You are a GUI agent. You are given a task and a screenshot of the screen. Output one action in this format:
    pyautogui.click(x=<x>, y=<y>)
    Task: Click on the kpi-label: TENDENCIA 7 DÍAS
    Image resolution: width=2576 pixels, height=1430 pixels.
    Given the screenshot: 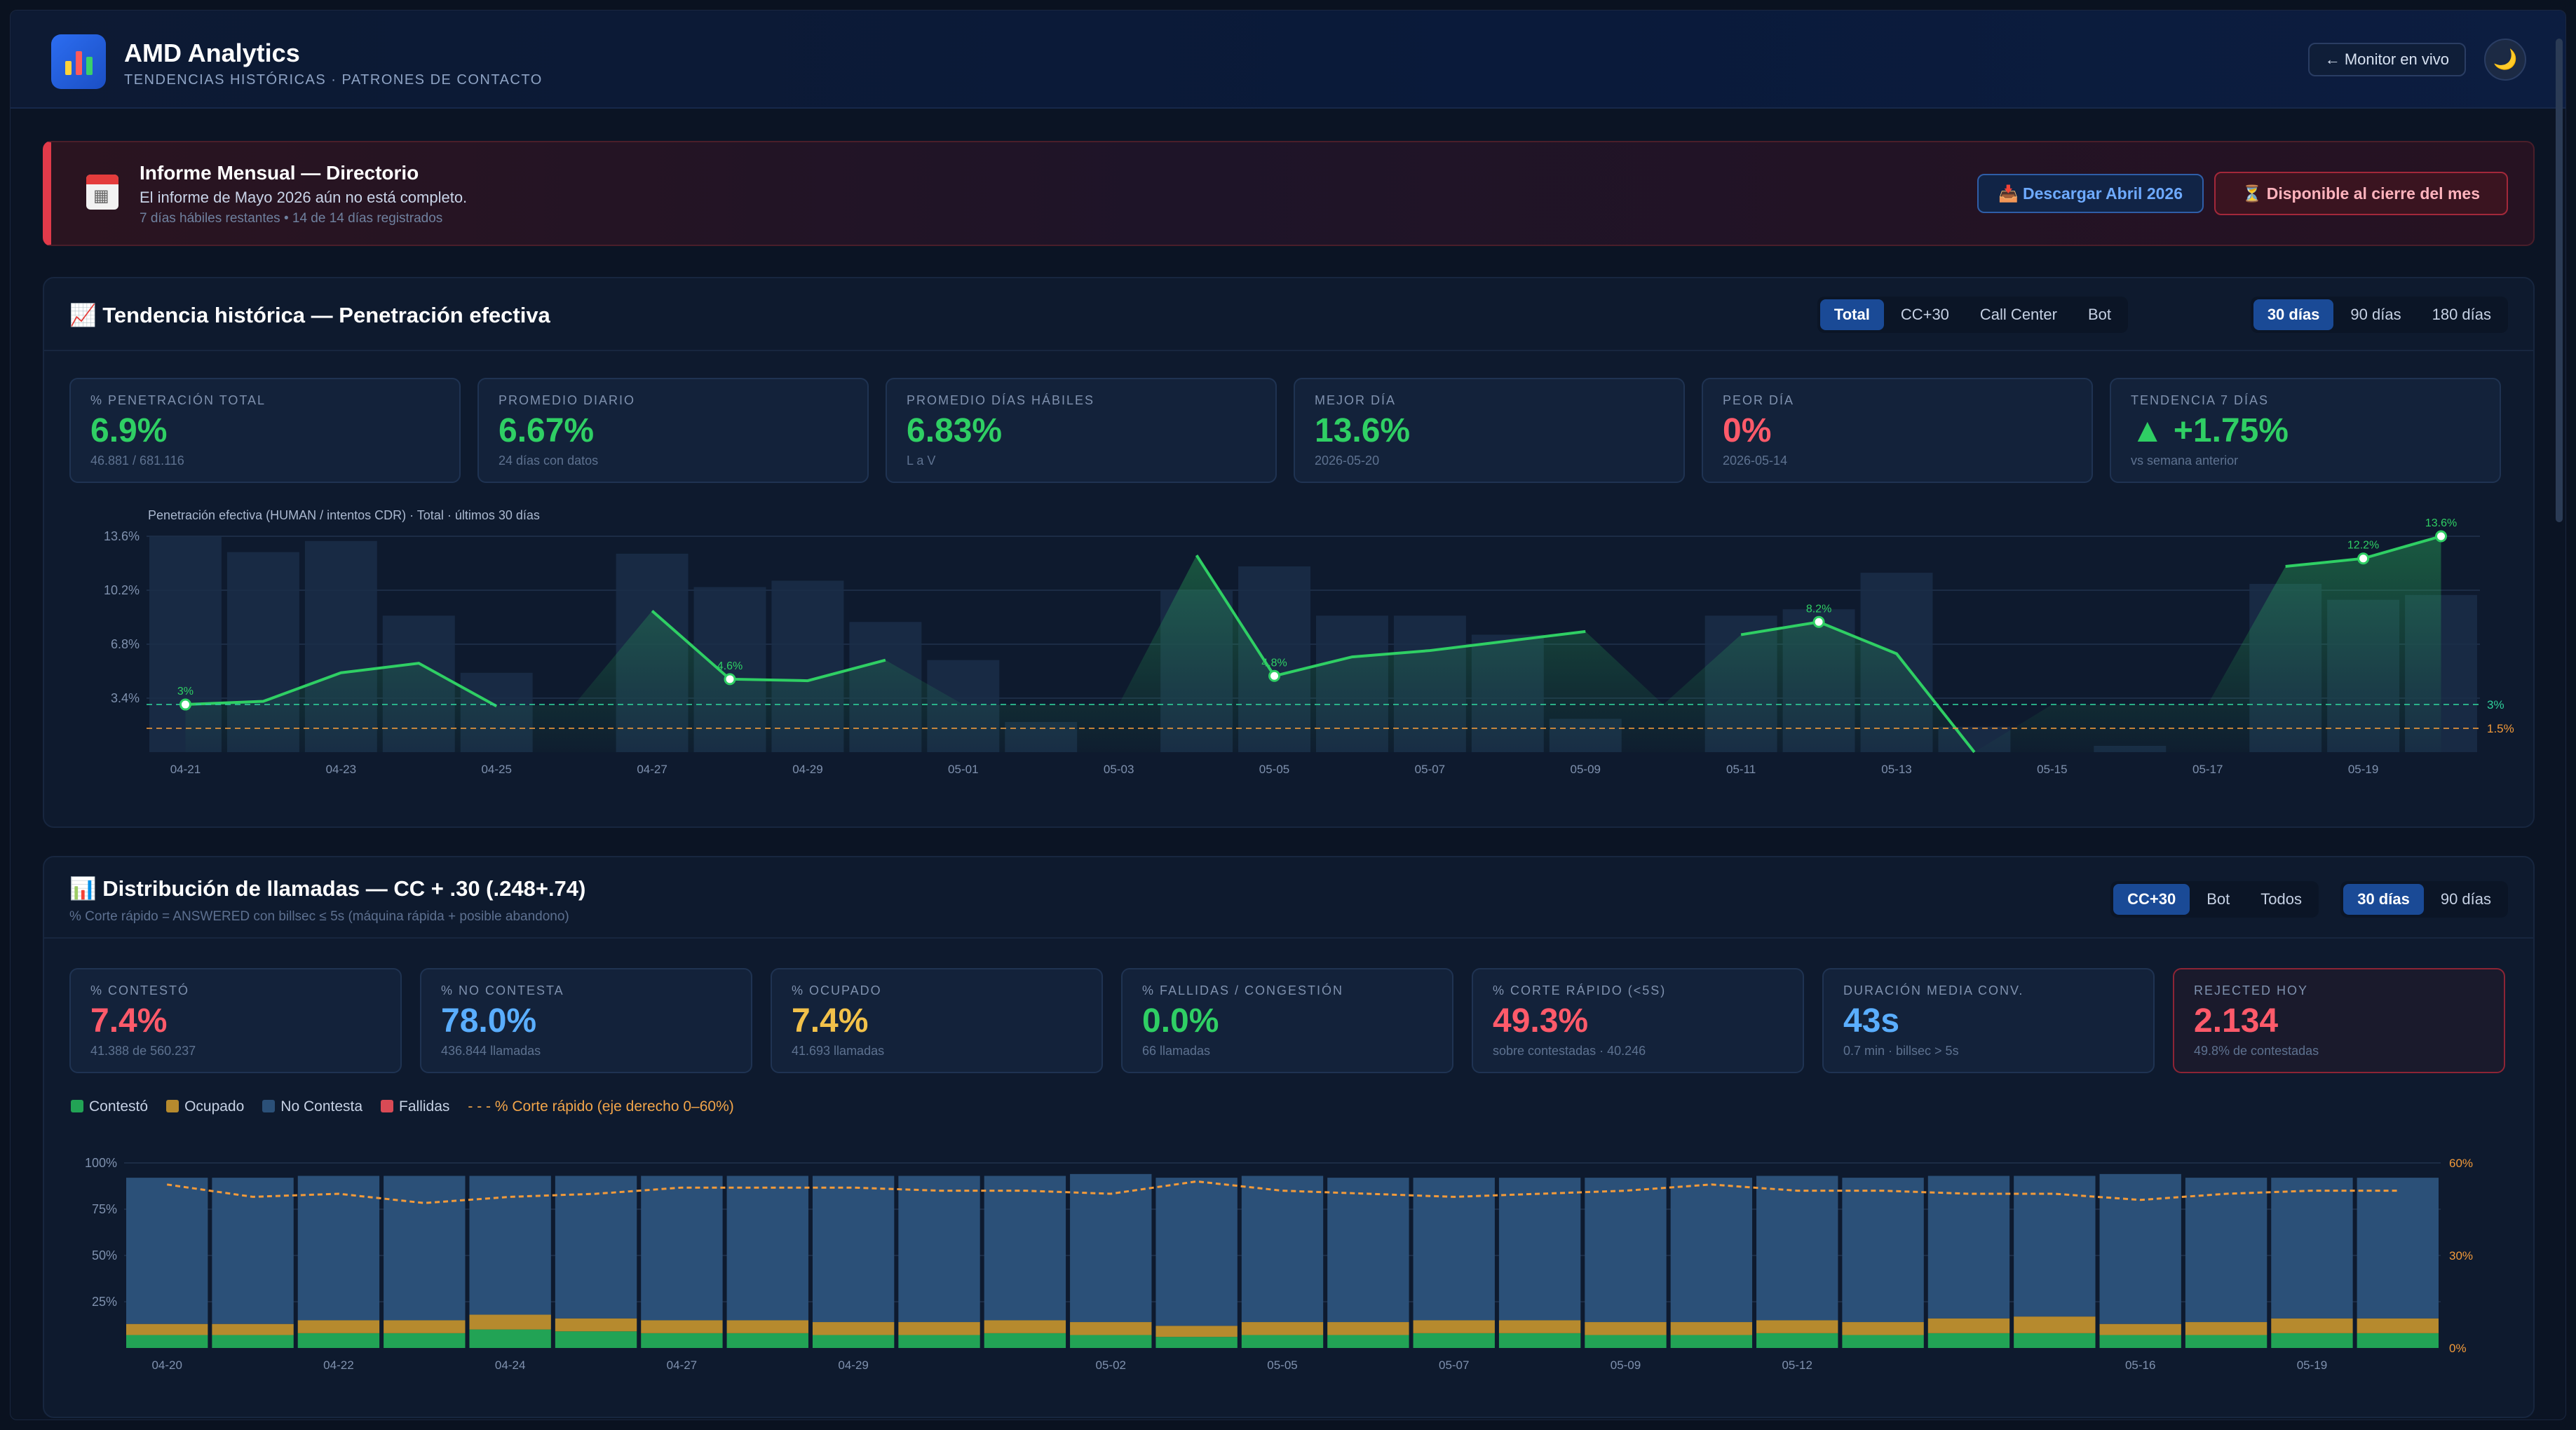 What is the action you would take?
    pyautogui.click(x=2200, y=400)
    